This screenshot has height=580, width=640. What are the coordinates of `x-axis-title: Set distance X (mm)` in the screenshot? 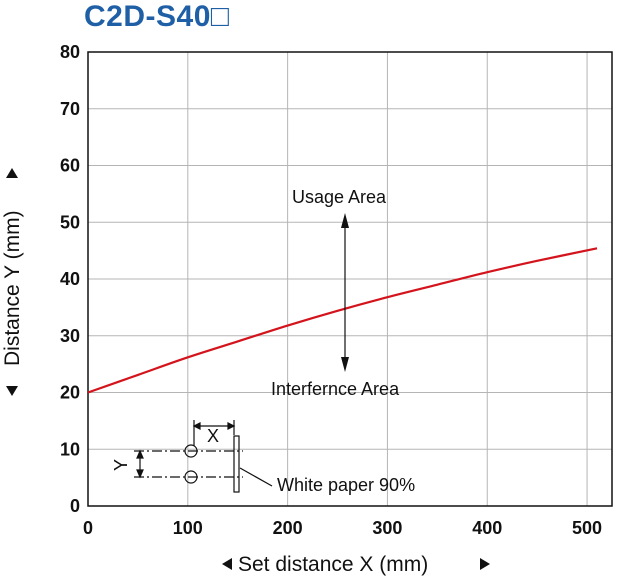 It's located at (356, 564).